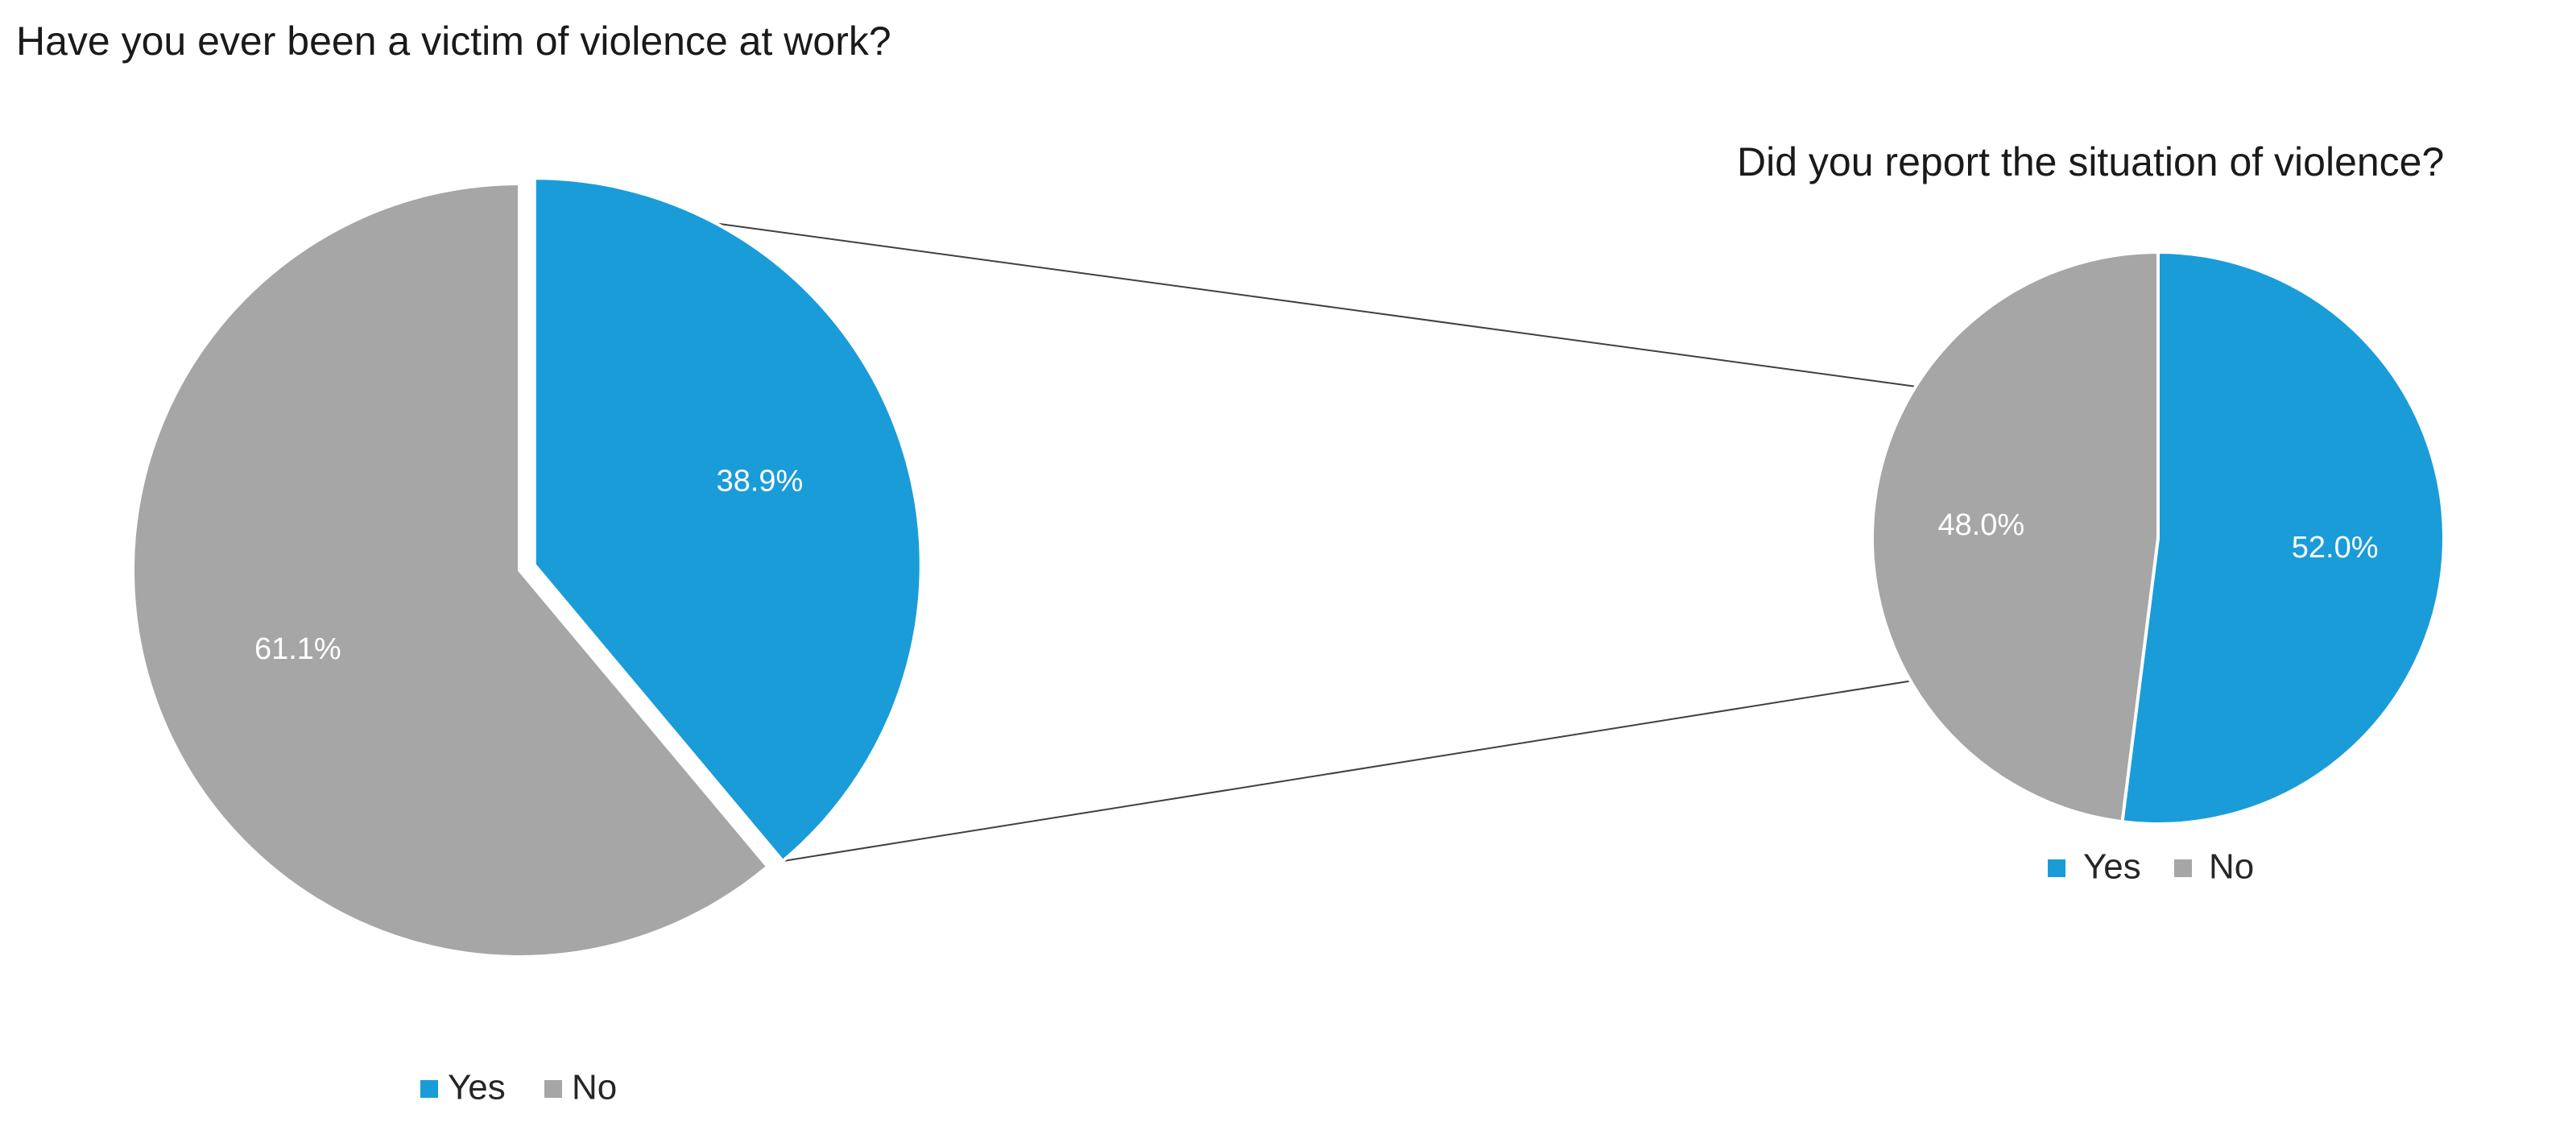  I want to click on main-pie-slice-yes, so click(727, 520).